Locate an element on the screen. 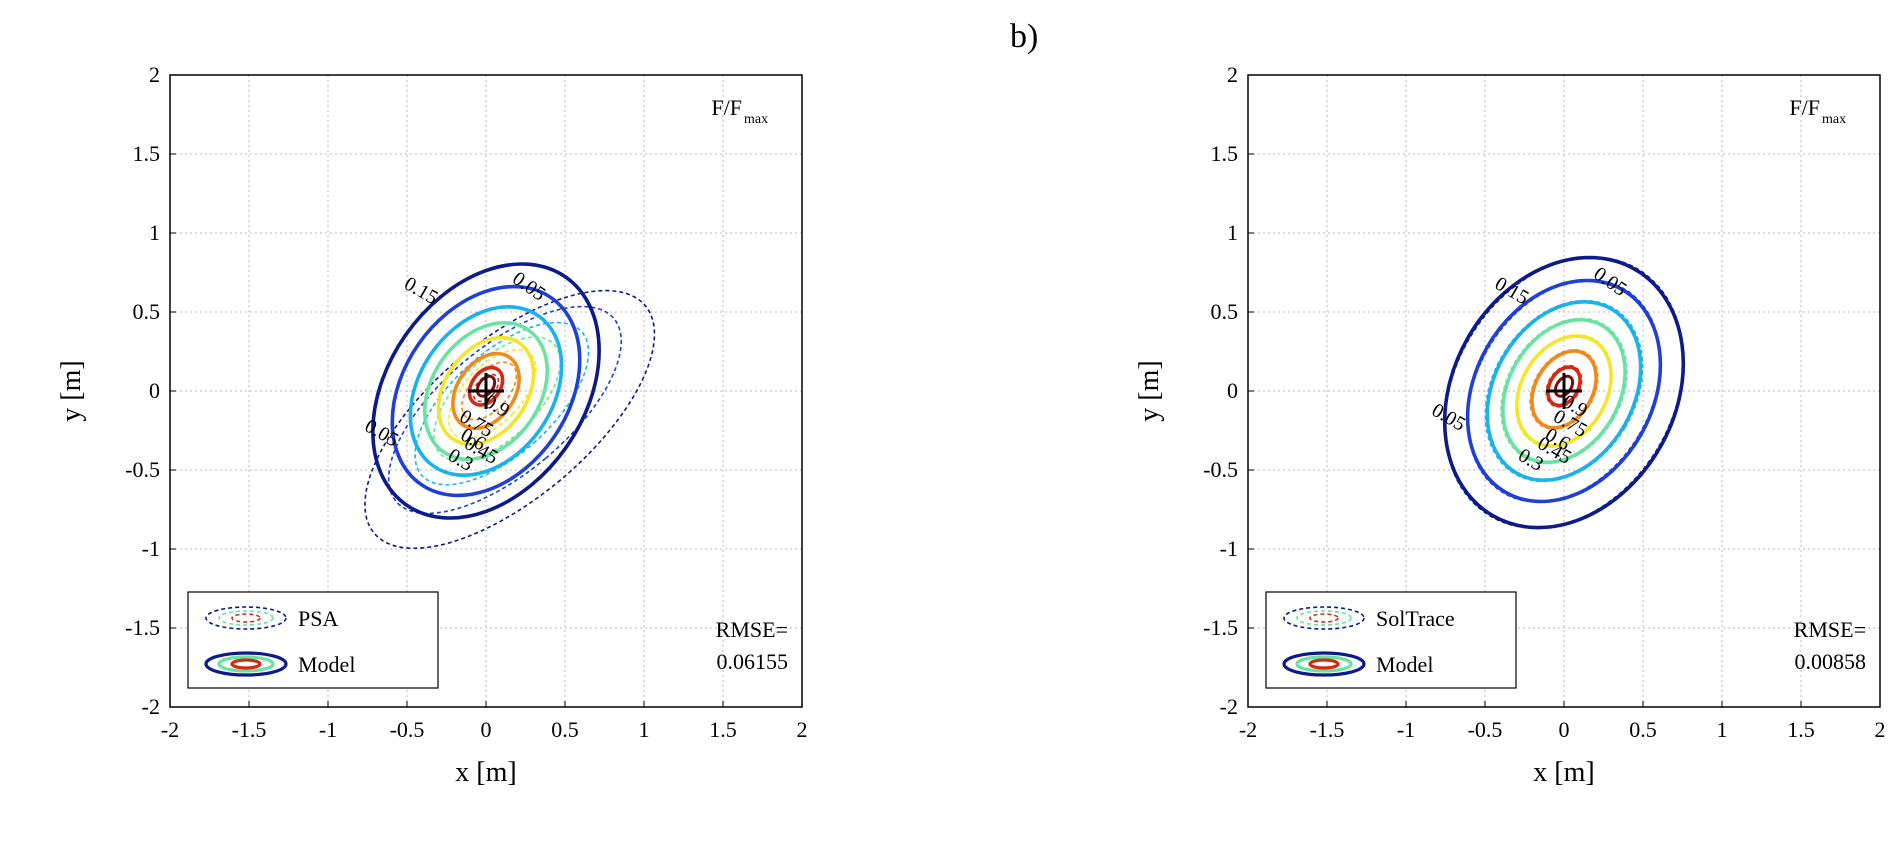  rmse-value: 0.06155 is located at coordinates (753, 661).